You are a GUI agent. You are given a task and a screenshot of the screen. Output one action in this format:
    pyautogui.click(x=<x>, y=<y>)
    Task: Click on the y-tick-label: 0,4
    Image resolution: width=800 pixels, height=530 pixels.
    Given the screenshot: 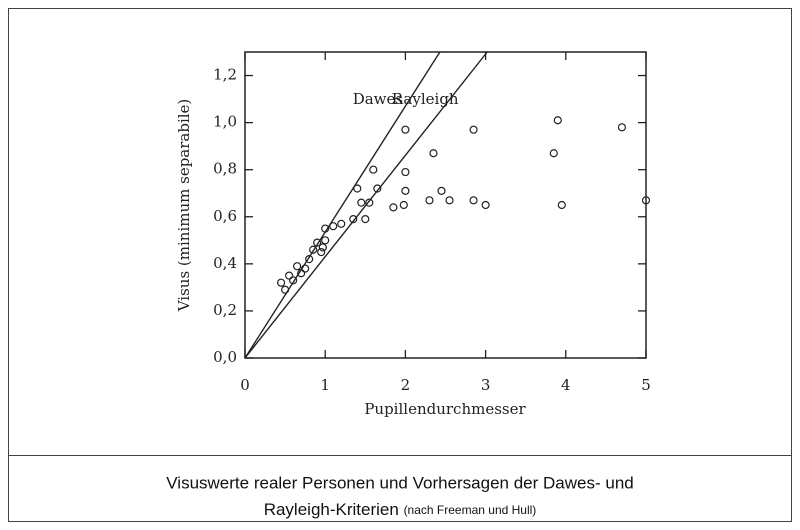 What is the action you would take?
    pyautogui.click(x=225, y=263)
    